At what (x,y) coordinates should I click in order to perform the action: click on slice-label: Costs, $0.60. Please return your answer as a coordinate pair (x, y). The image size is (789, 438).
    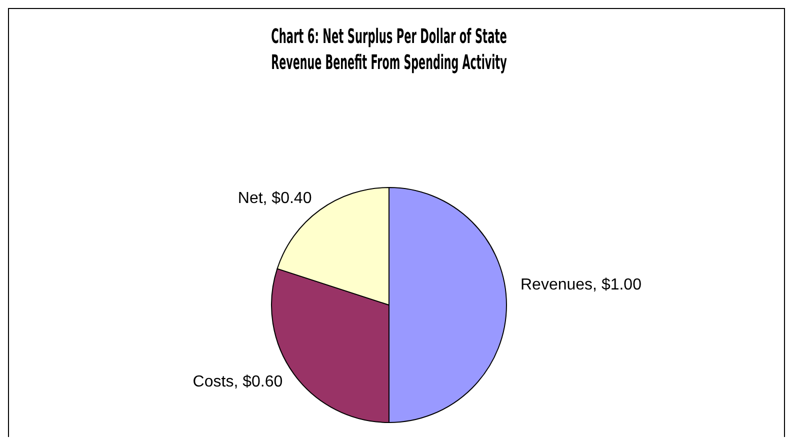
    Looking at the image, I should click on (237, 382).